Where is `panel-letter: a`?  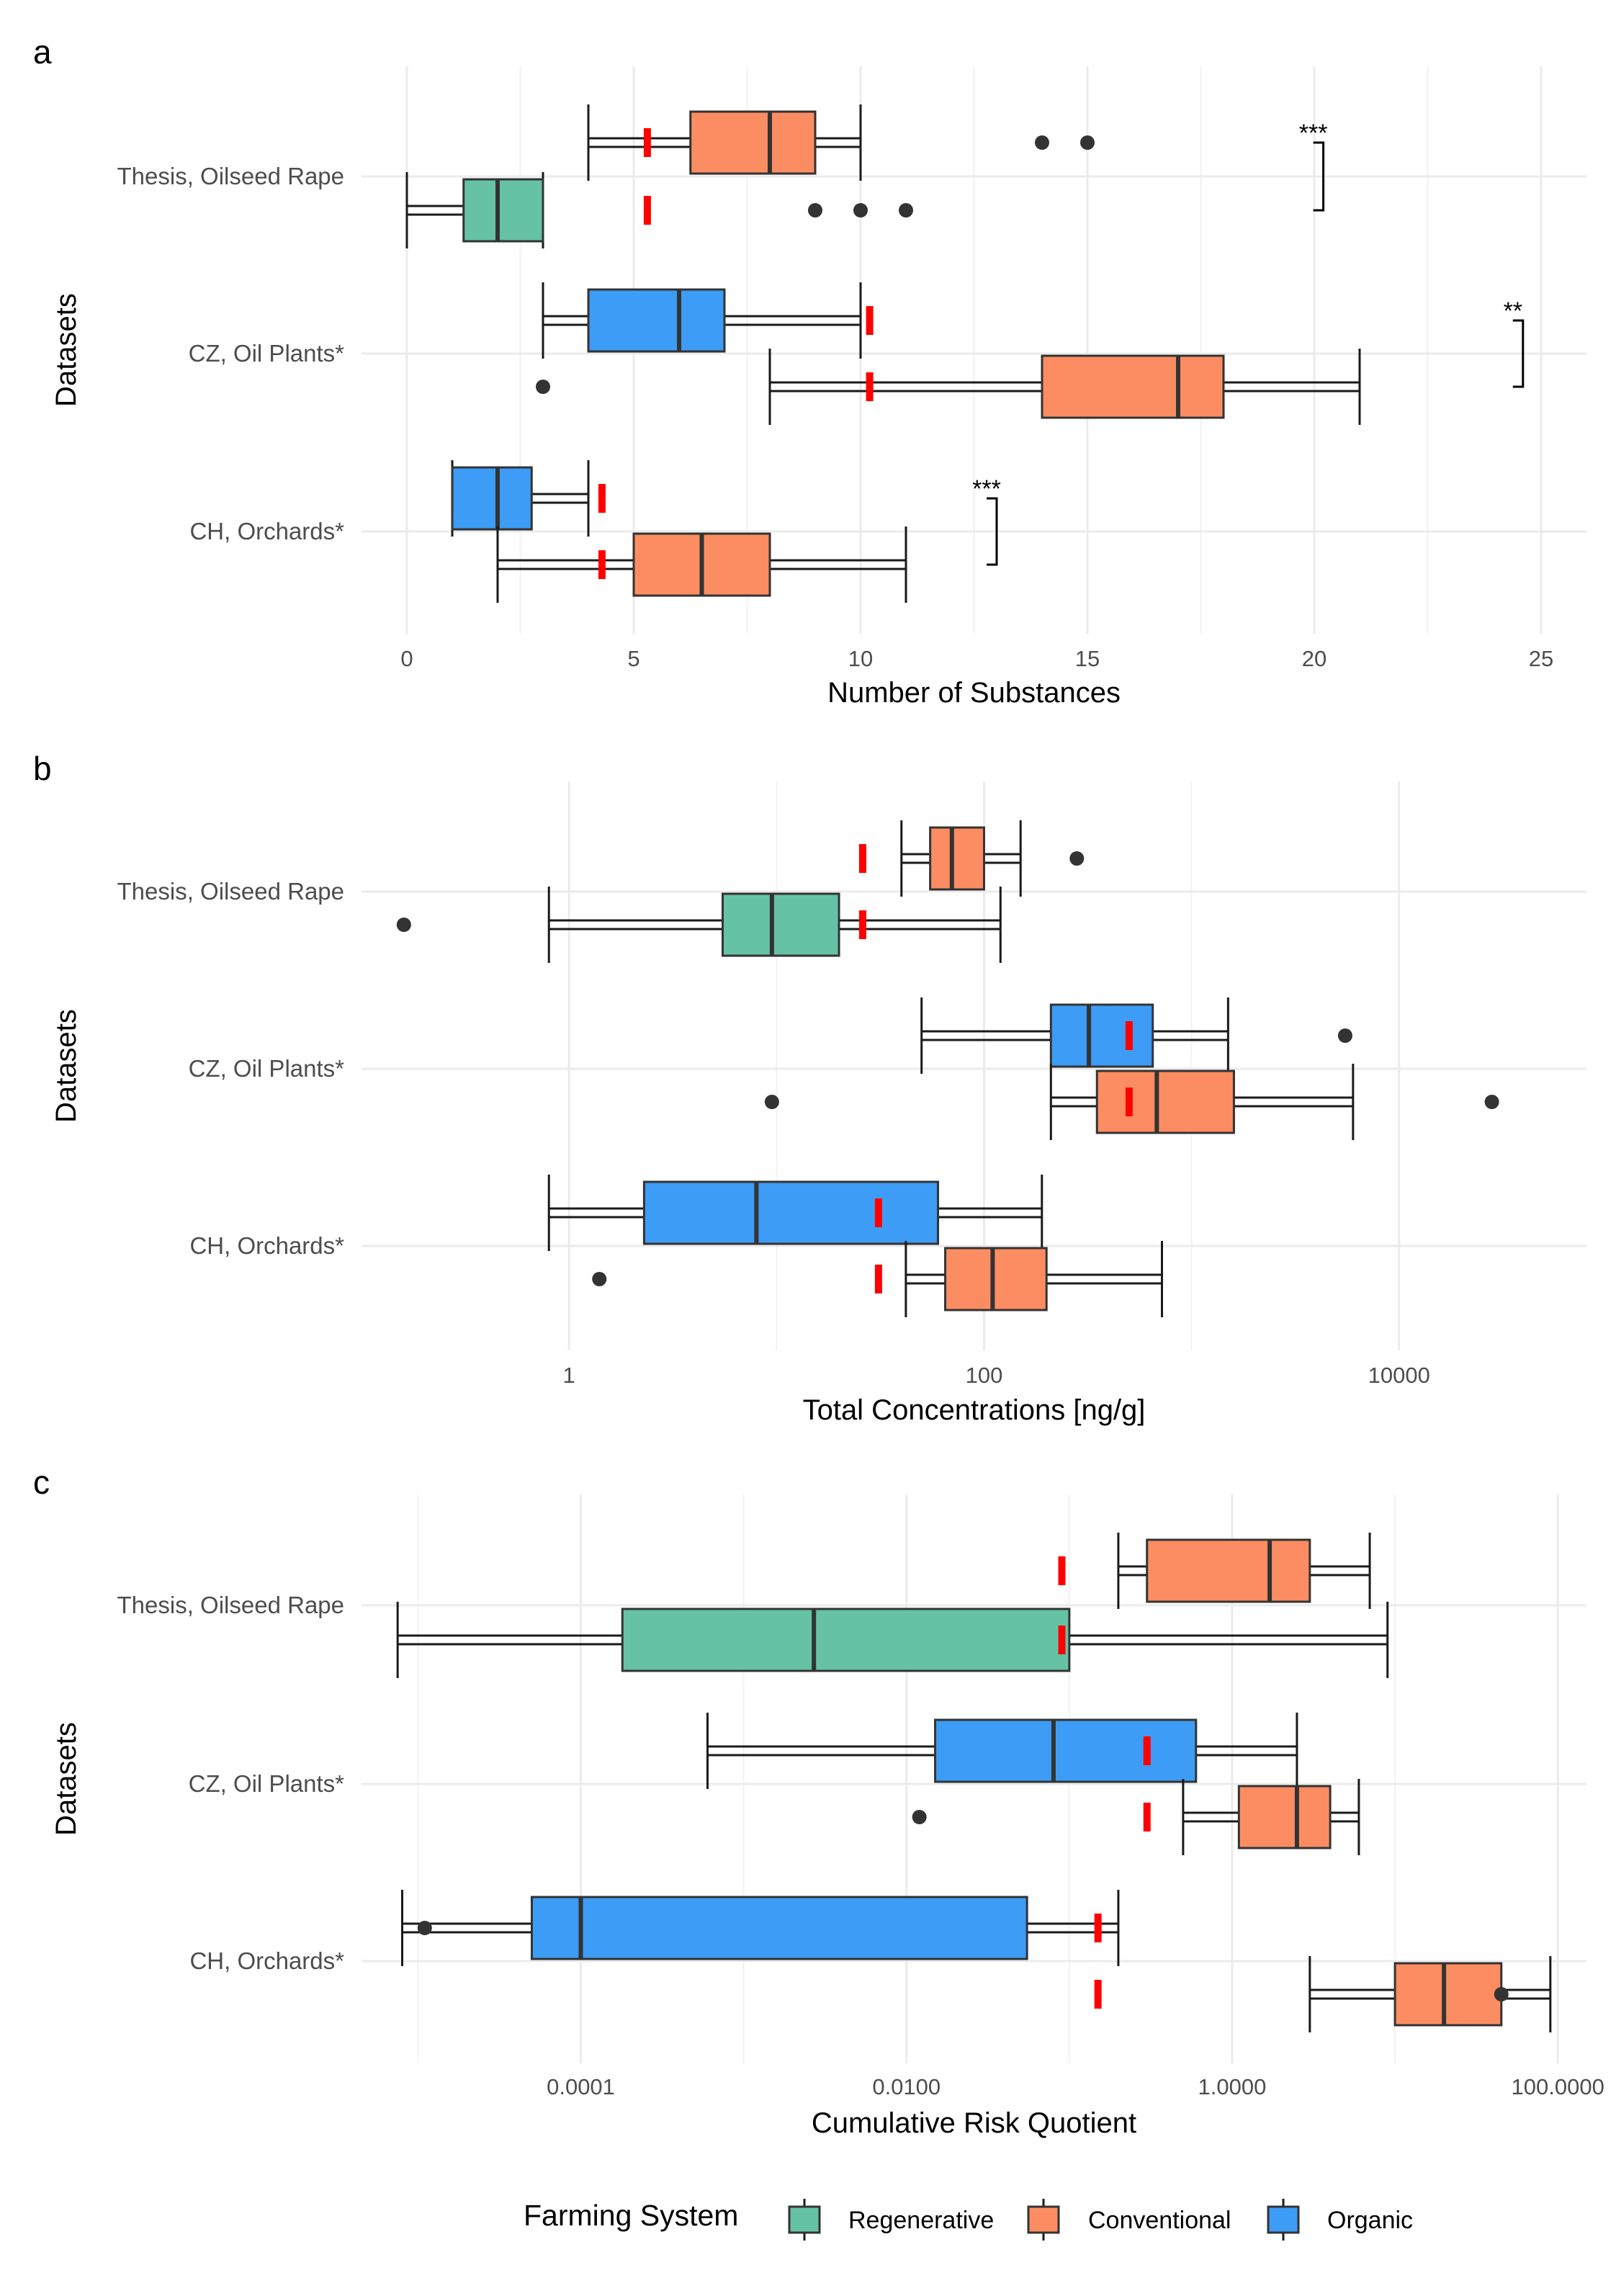
panel-letter: a is located at coordinates (42, 52).